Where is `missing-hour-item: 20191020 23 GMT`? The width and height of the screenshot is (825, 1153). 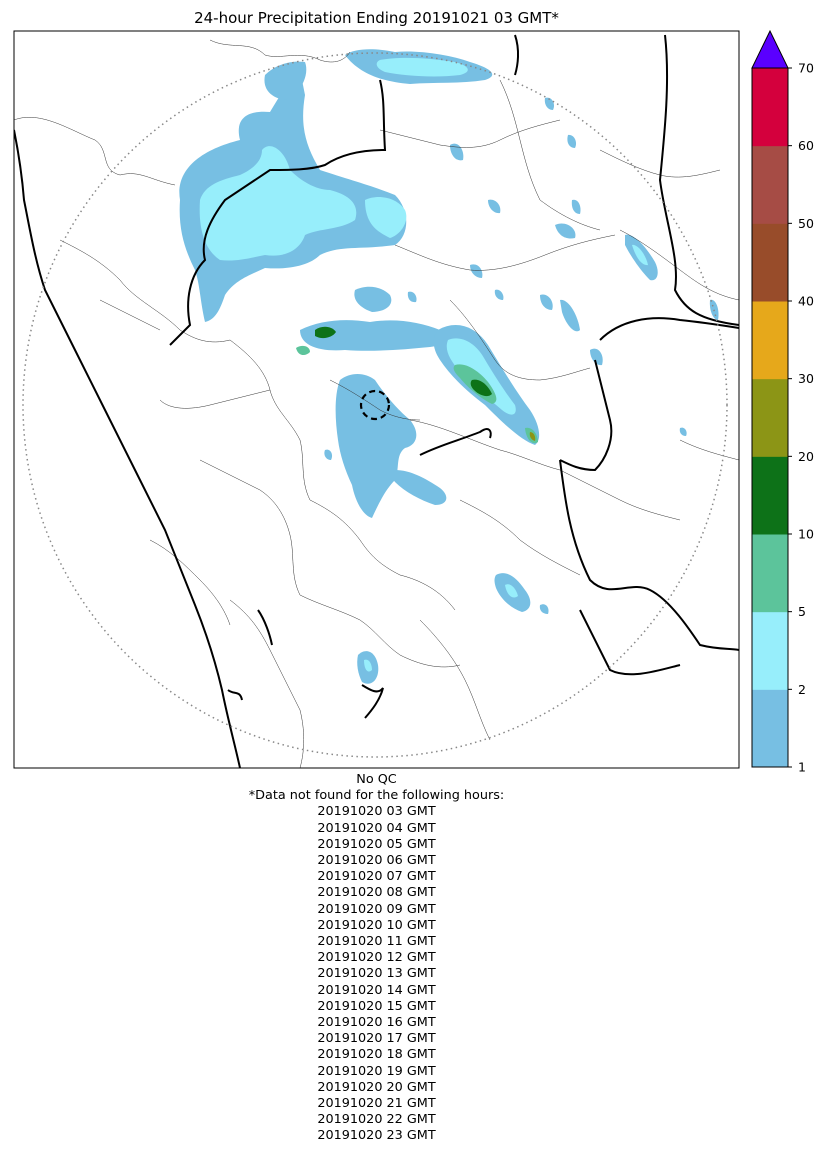 missing-hour-item: 20191020 23 GMT is located at coordinates (376, 1136).